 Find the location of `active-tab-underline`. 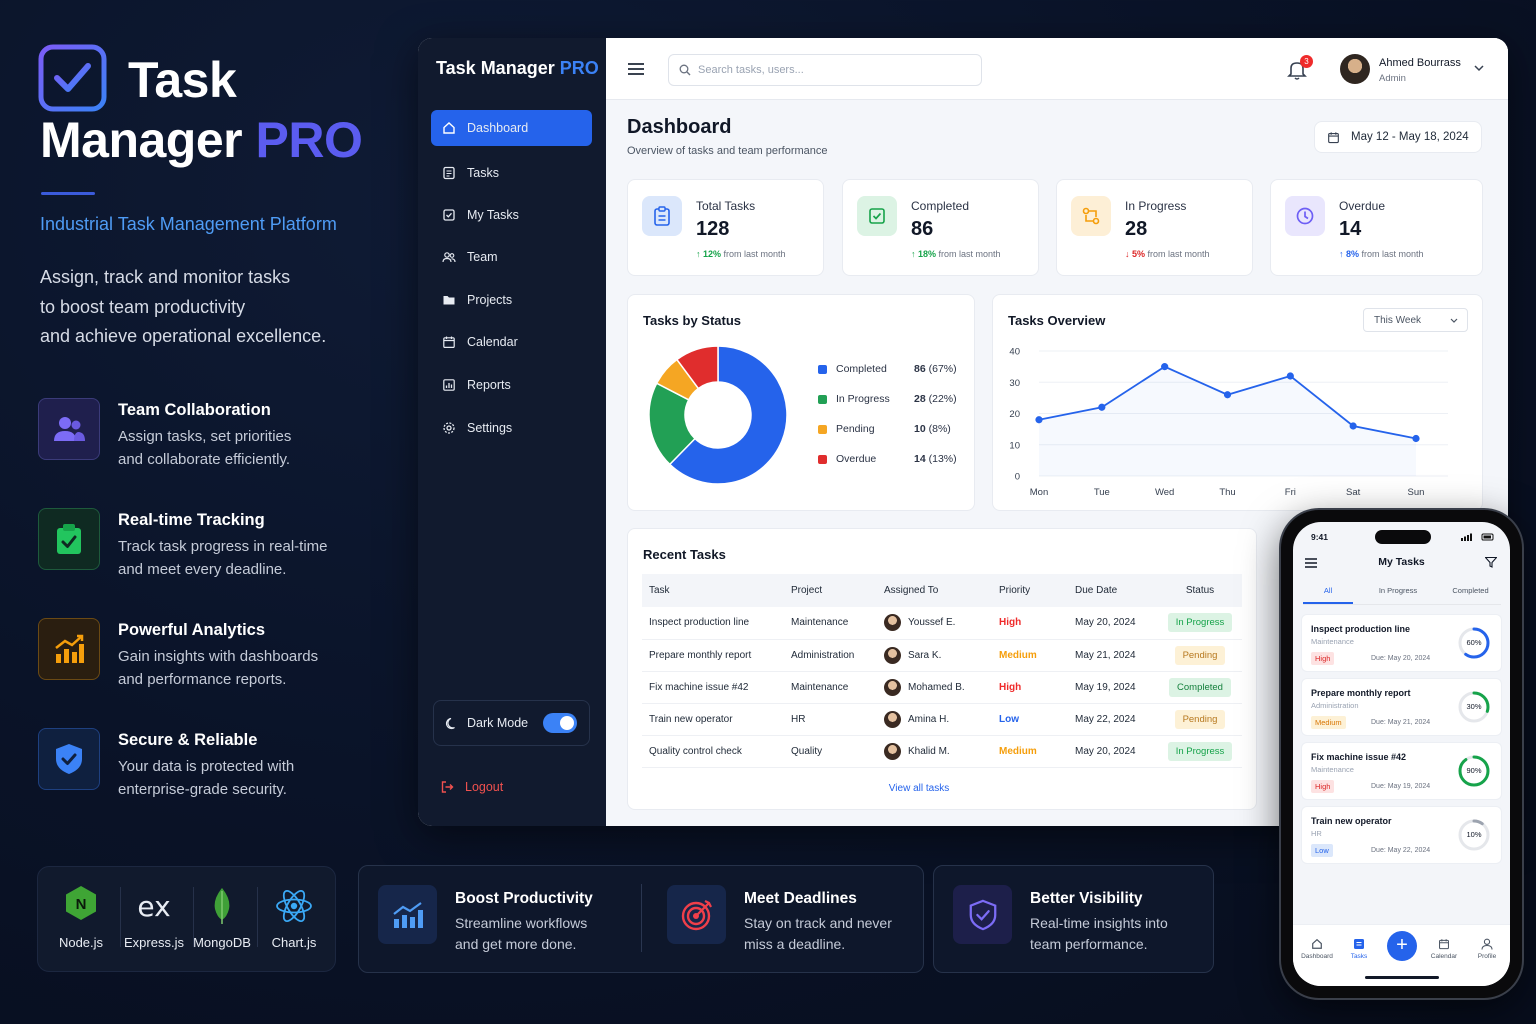

active-tab-underline is located at coordinates (1328, 603).